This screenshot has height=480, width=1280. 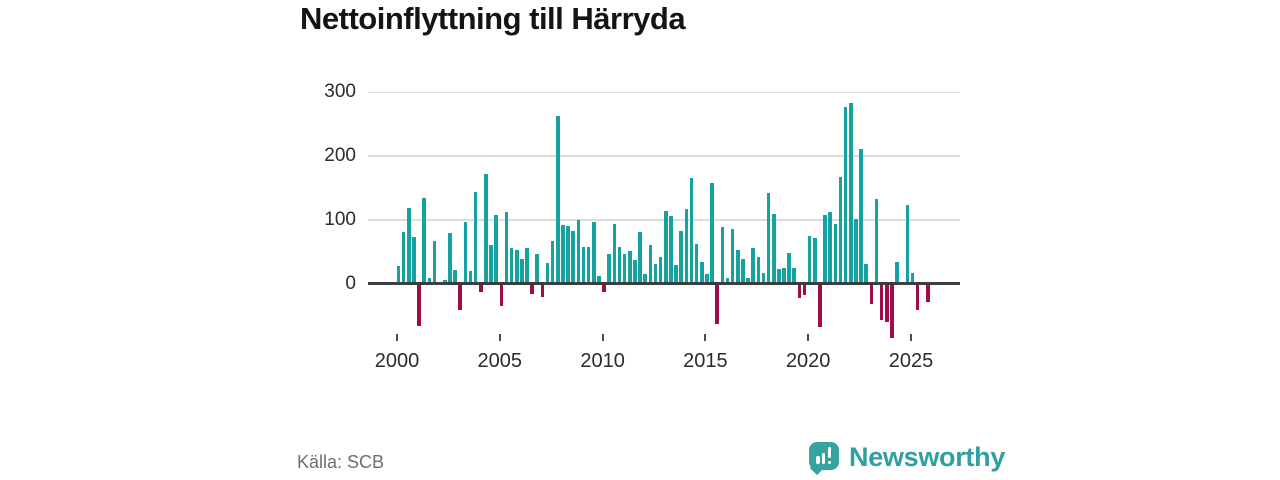 What do you see at coordinates (493, 18) in the screenshot?
I see `chart-title: Nettoinflyttning till Härryda` at bounding box center [493, 18].